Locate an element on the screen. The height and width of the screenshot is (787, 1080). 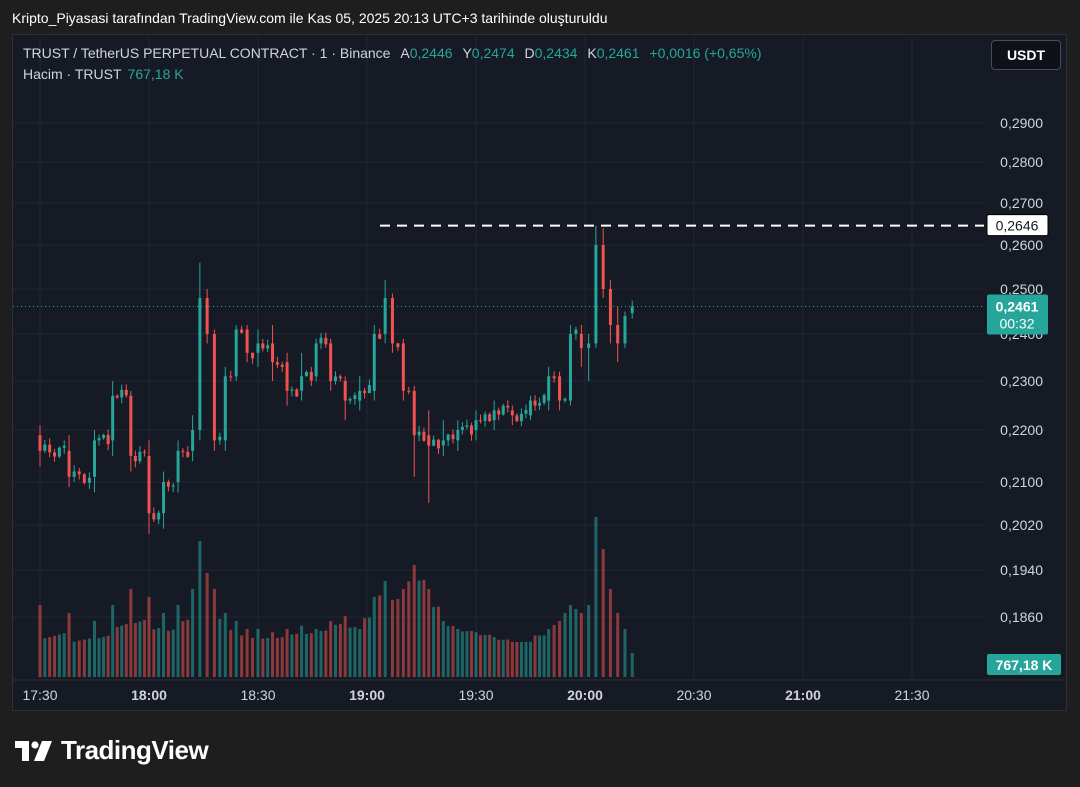
time-tick-label: 18:00 is located at coordinates (149, 695).